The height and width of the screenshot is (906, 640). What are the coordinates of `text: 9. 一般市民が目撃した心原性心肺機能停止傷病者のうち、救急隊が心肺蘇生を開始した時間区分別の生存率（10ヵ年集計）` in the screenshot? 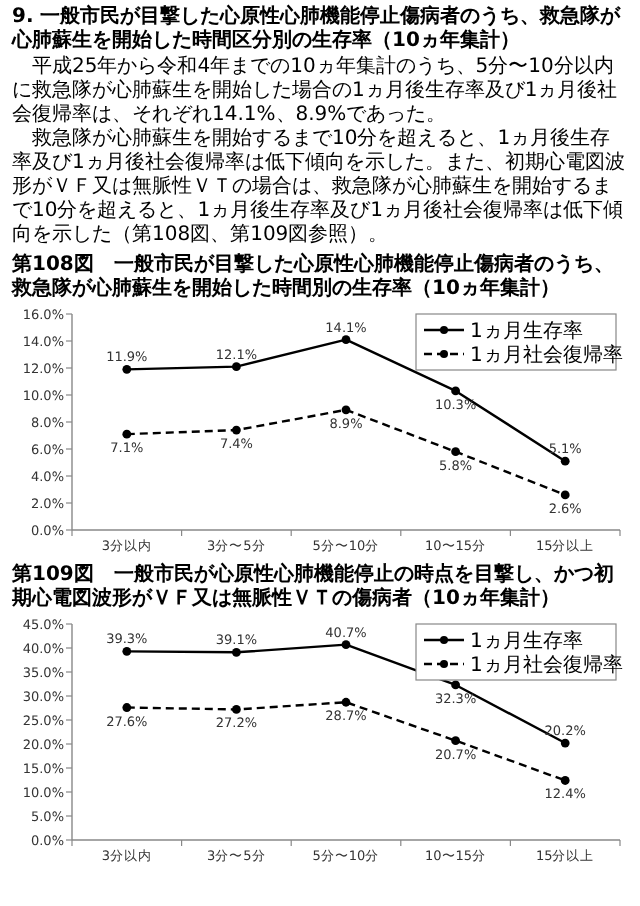 It's located at (317, 30).